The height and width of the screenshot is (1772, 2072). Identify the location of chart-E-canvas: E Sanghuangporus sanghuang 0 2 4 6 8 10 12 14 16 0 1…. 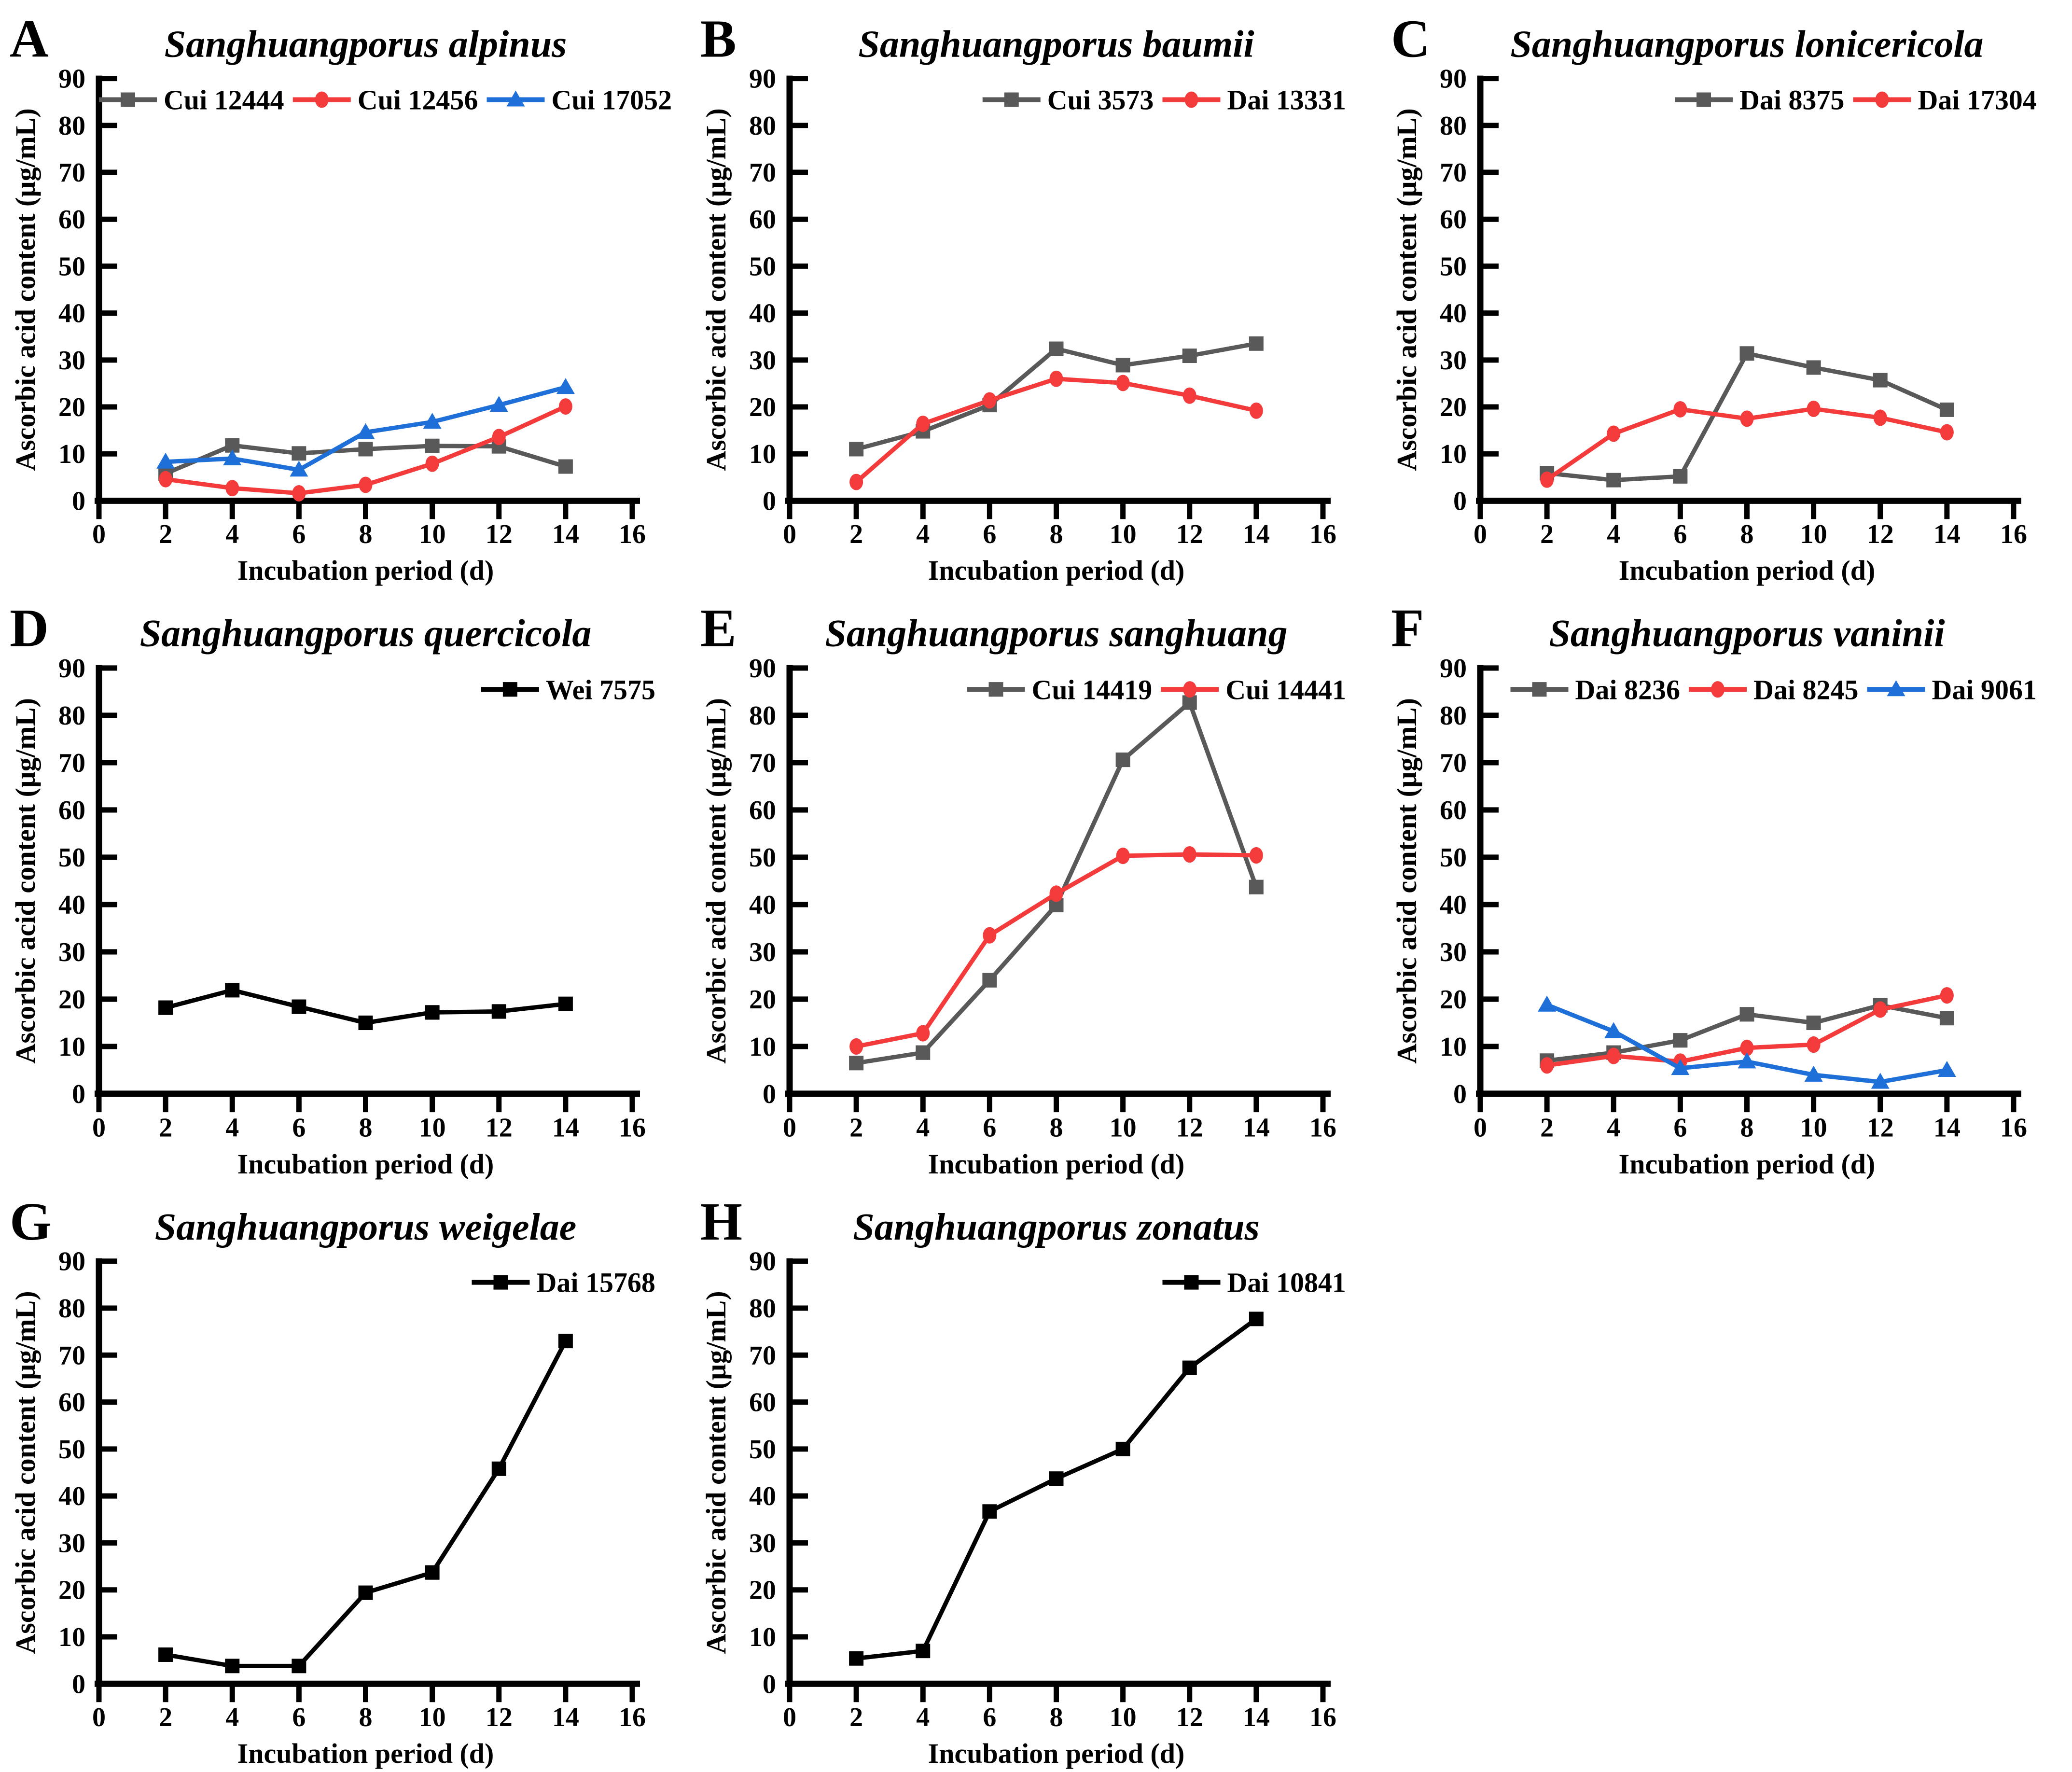
(1023, 889).